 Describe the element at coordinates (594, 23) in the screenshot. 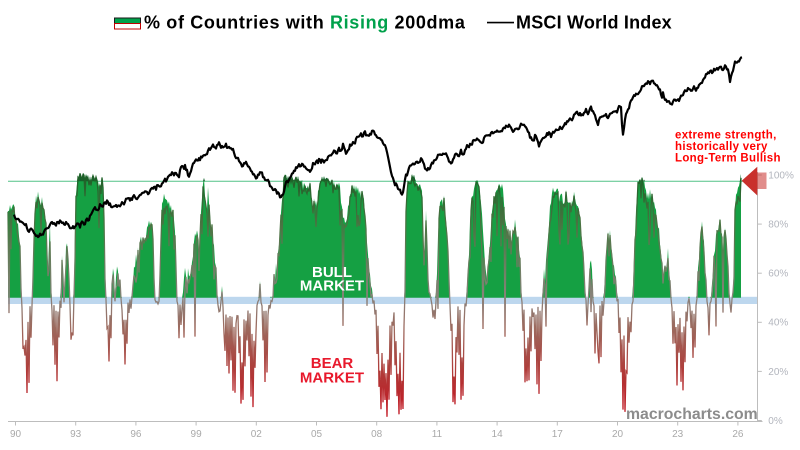

I see `svg-text: MSCI World Index` at that location.